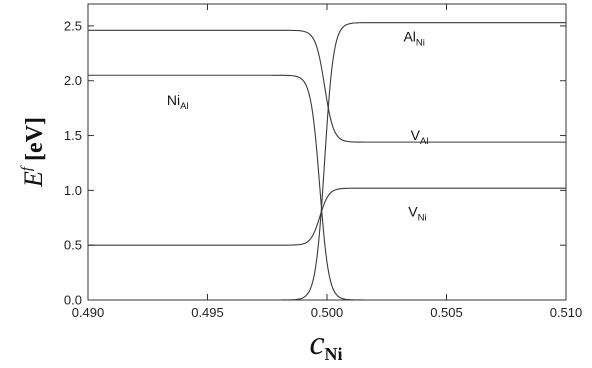 This screenshot has height=368, width=592. Describe the element at coordinates (73, 245) in the screenshot. I see `y-tick-label: 0.5` at that location.